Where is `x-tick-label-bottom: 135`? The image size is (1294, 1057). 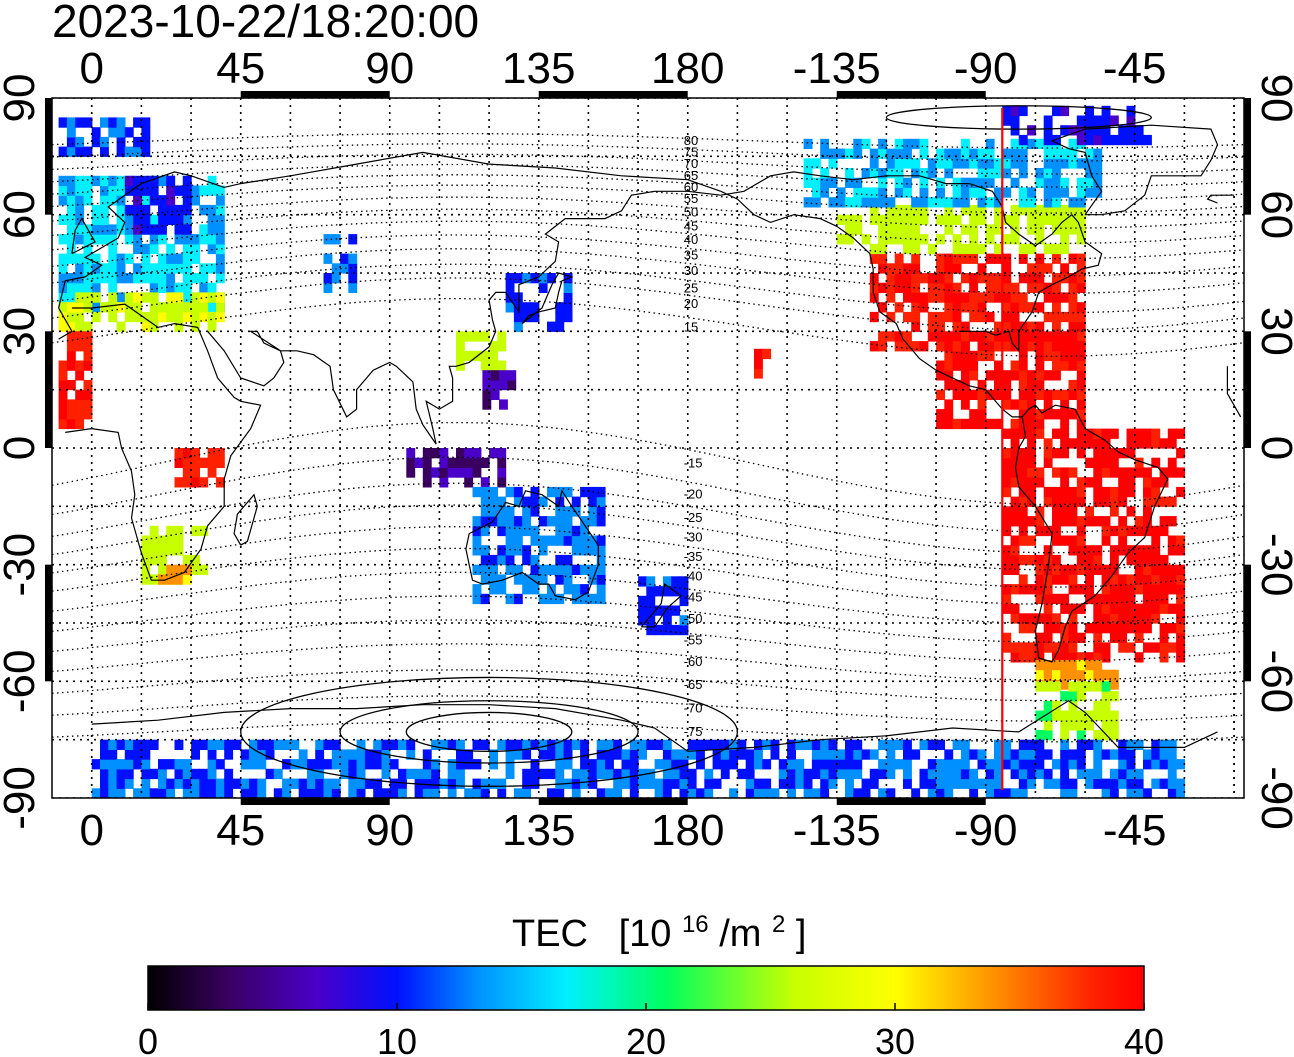
x-tick-label-bottom: 135 is located at coordinates (538, 830).